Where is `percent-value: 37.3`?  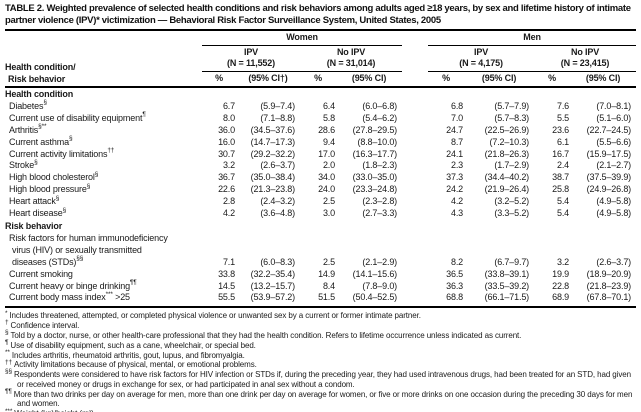 percent-value: 37.3 is located at coordinates (455, 177).